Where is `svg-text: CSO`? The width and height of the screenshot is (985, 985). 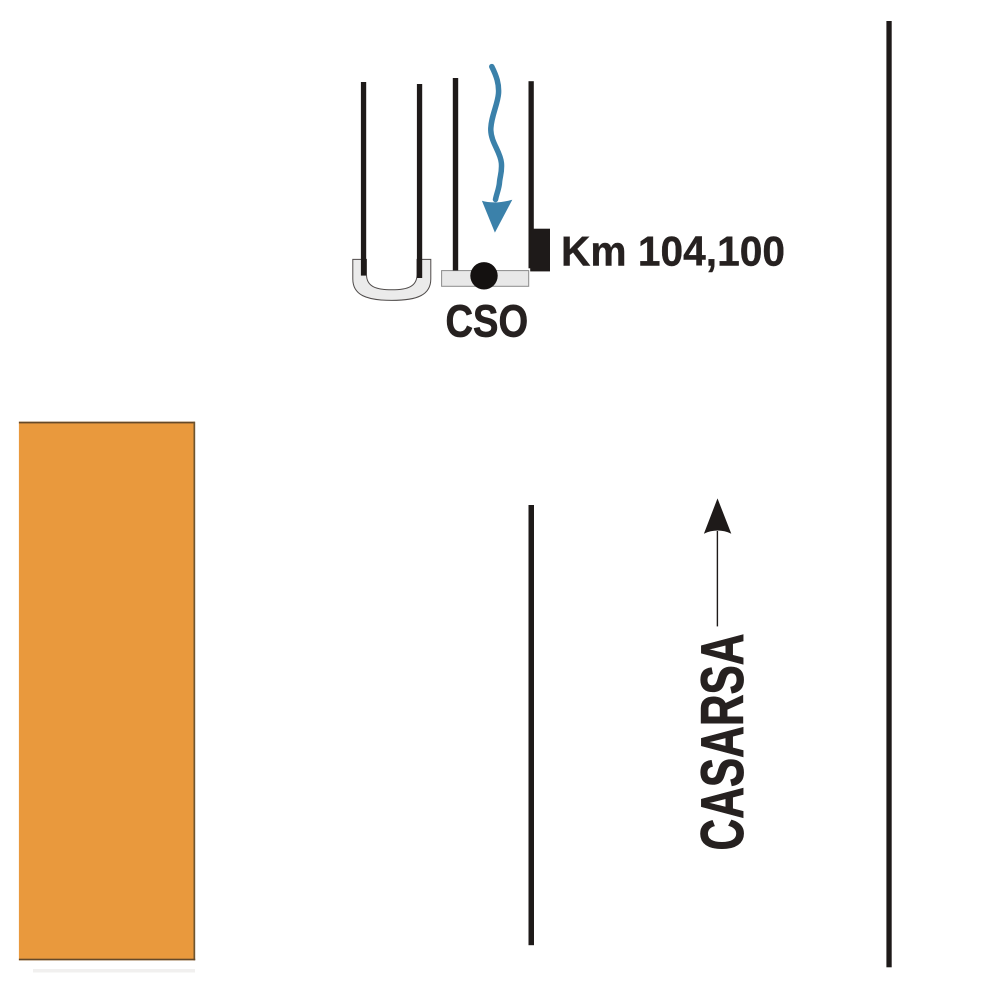 svg-text: CSO is located at coordinates (487, 321).